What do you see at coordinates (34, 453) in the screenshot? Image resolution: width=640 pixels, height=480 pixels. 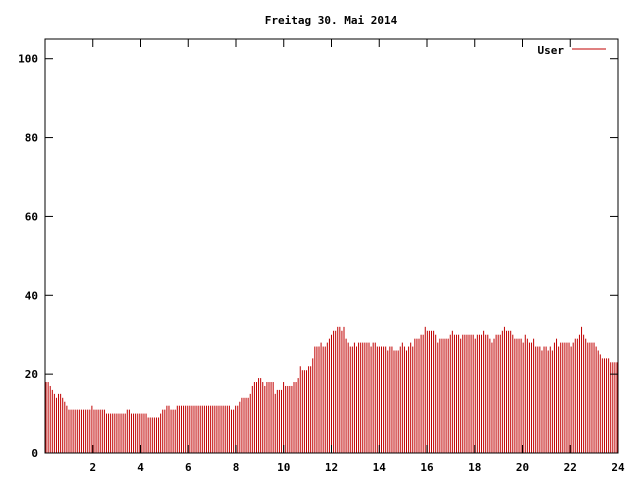 I see `y-tick-label: 0` at bounding box center [34, 453].